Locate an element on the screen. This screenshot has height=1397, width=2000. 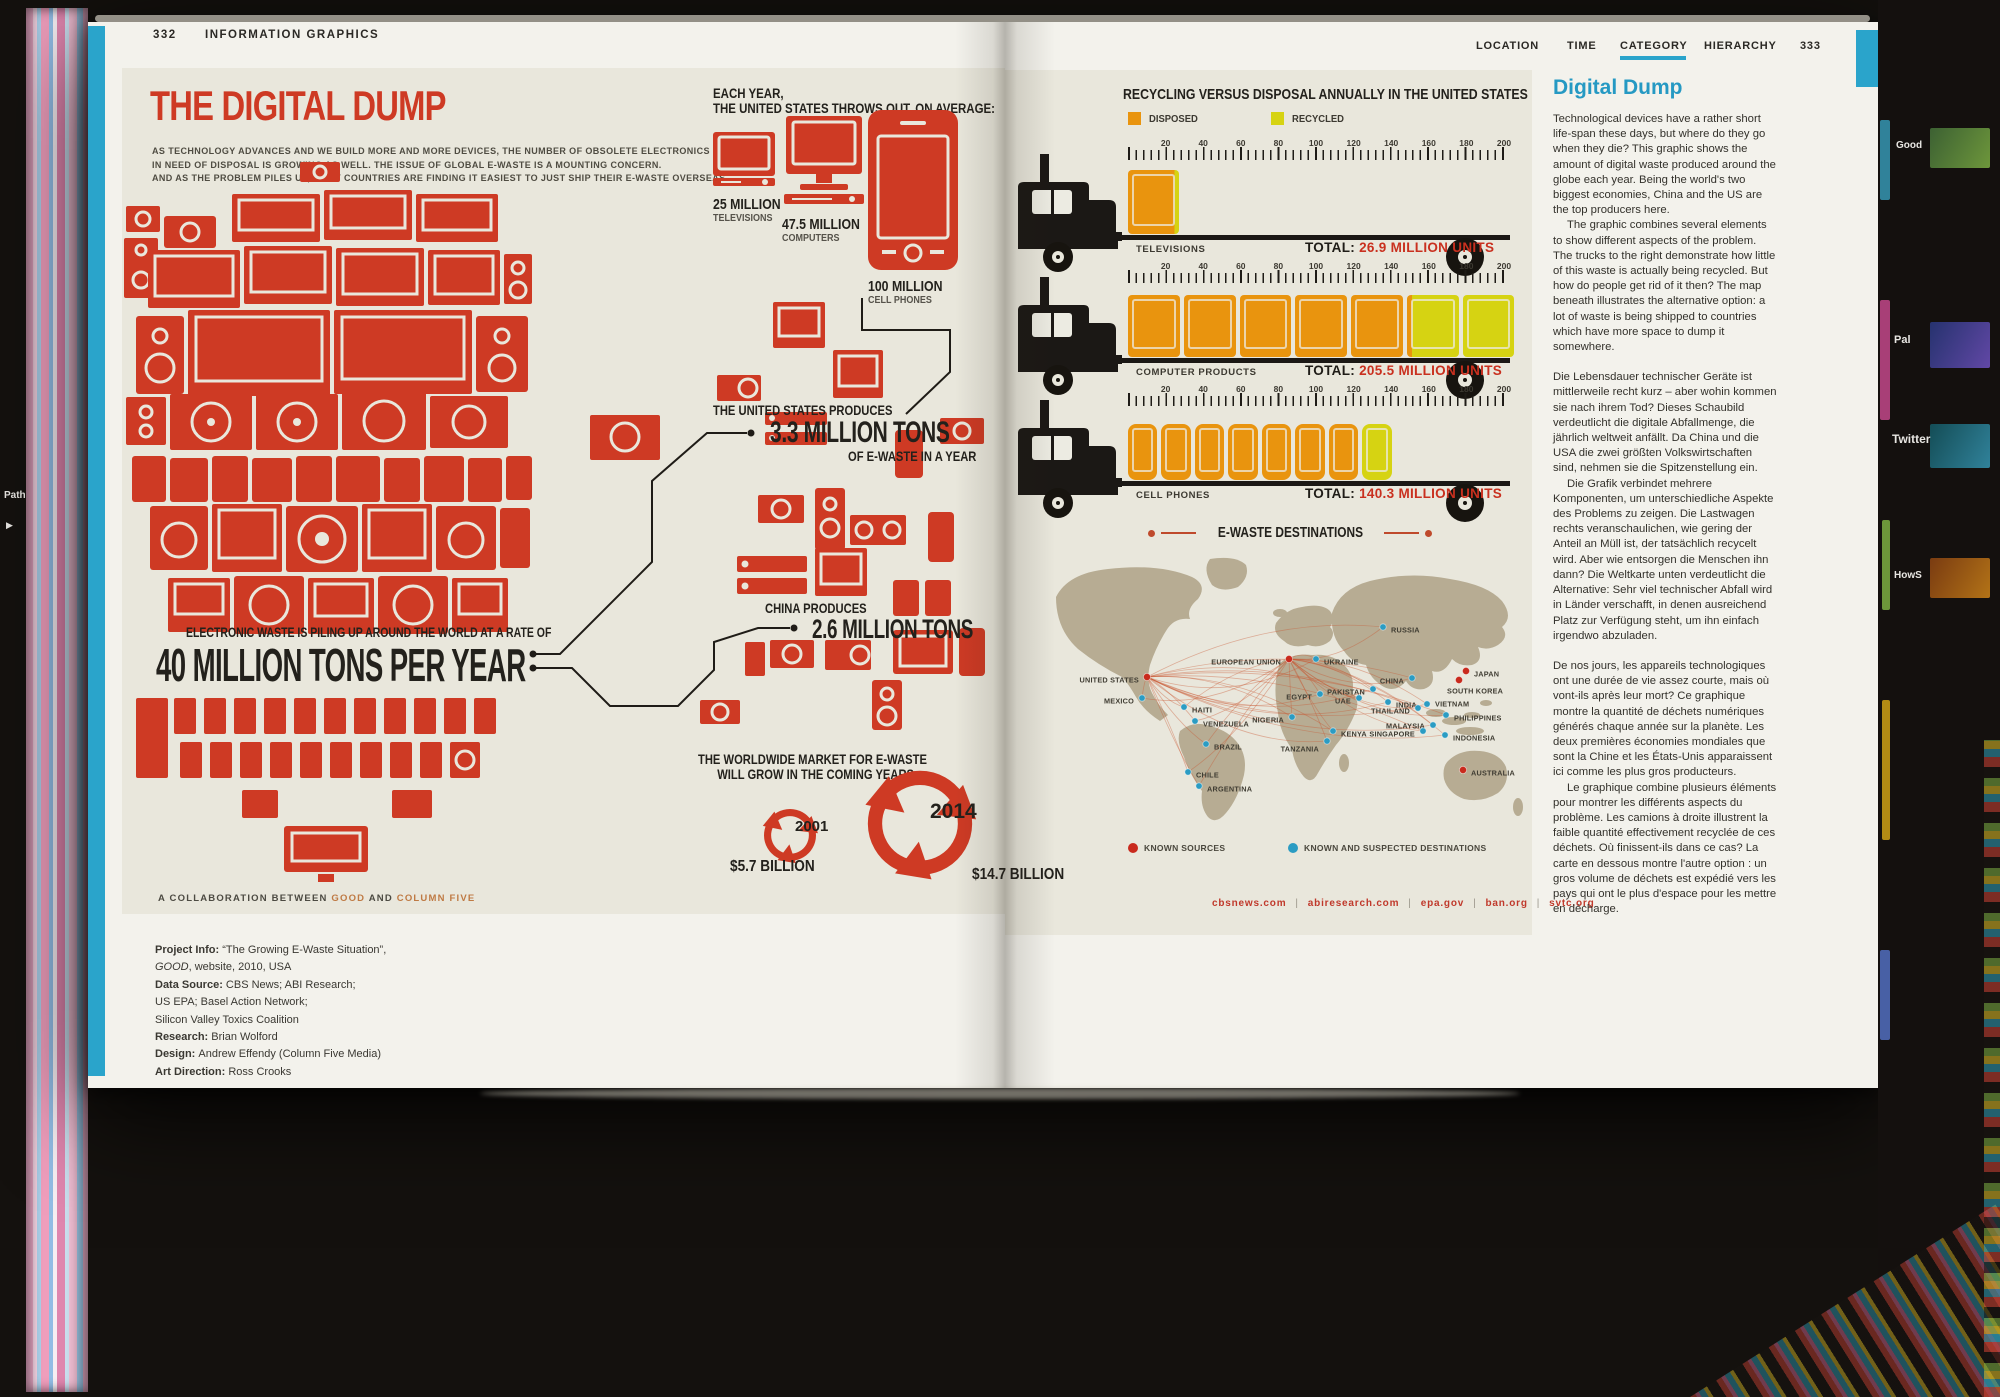
truck-category-label: CELL PHONES is located at coordinates (1173, 495).